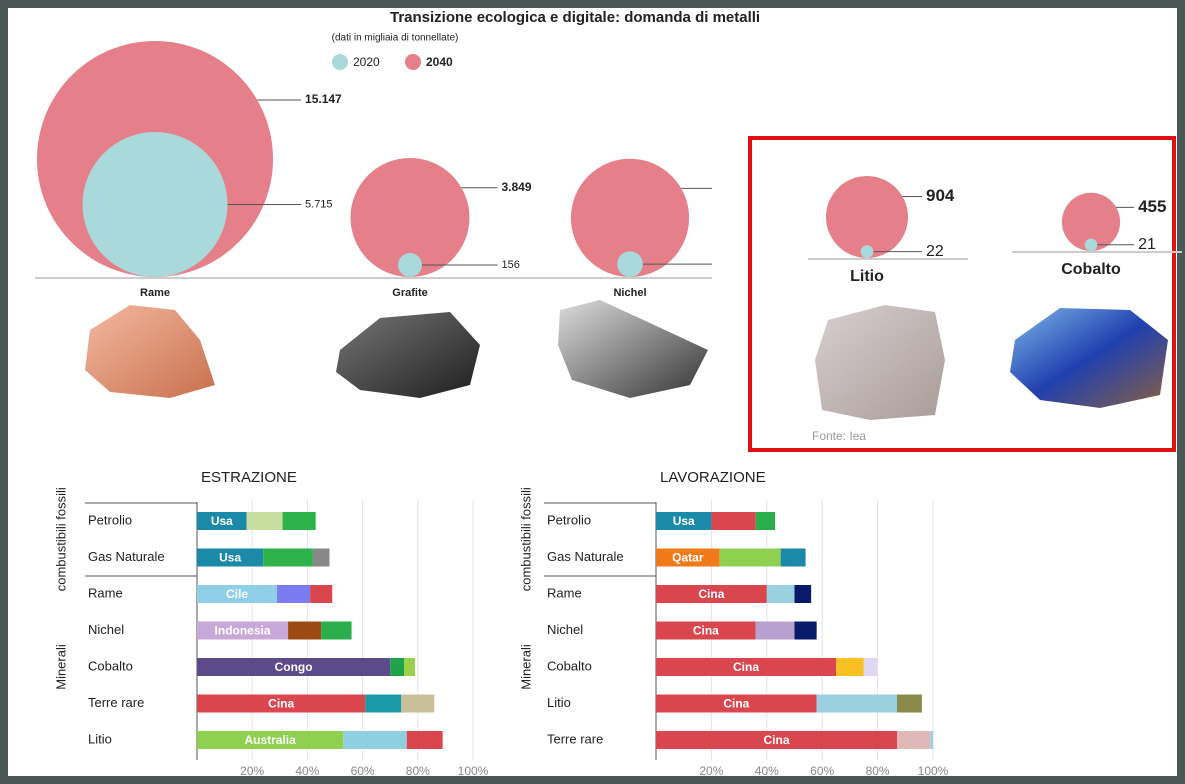 This screenshot has height=784, width=1185. I want to click on value-label: 22, so click(935, 251).